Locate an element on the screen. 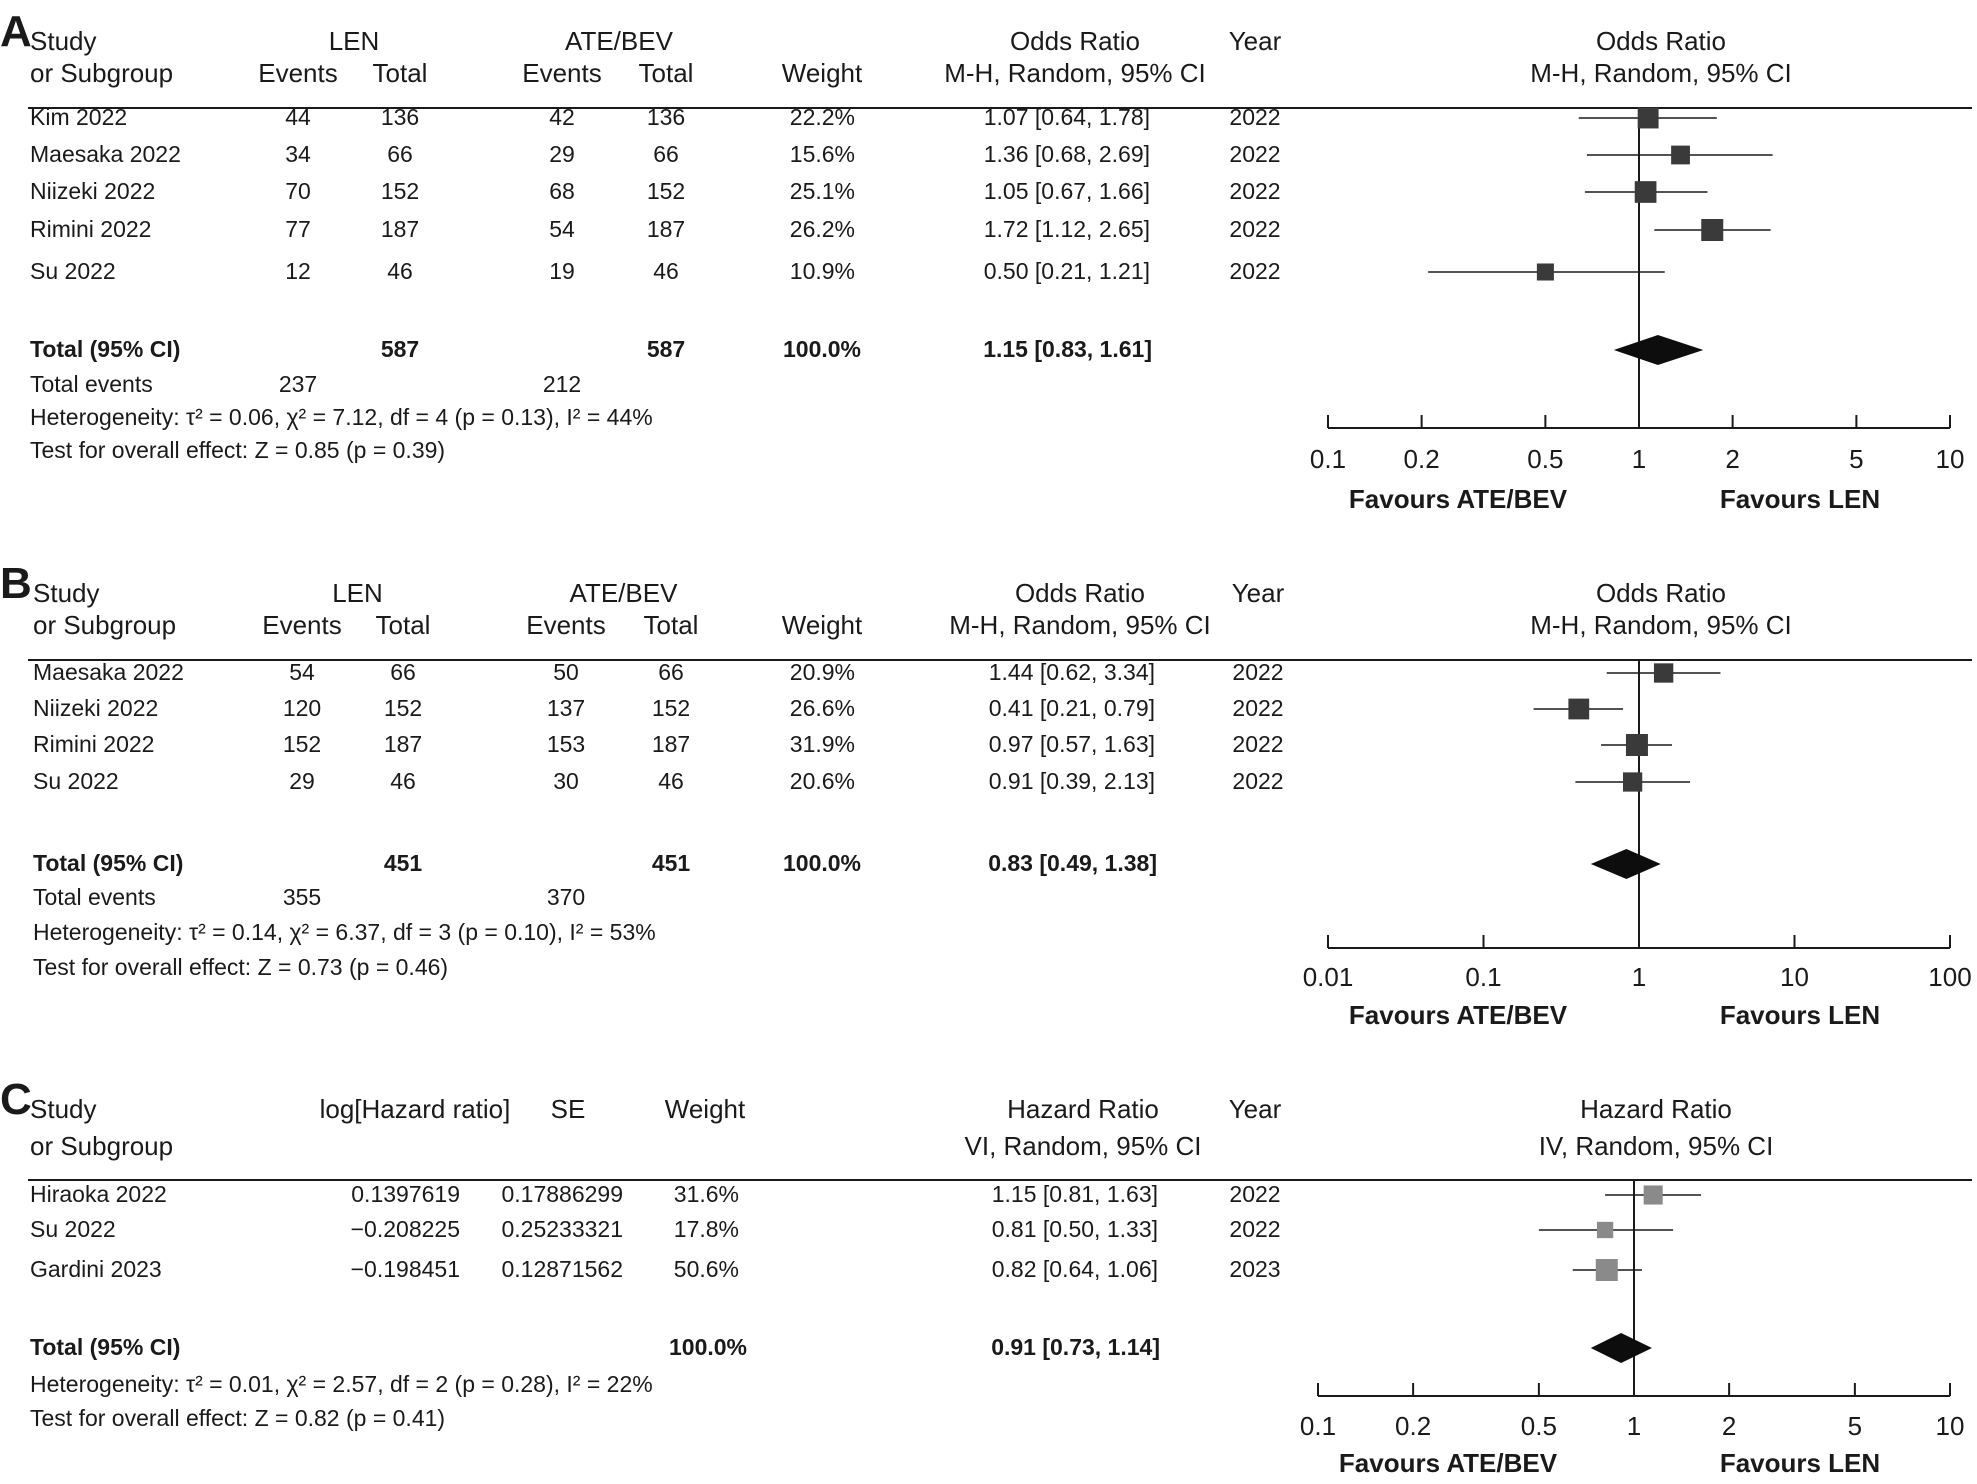  study-name: Maesaka 2022 is located at coordinates (105, 154).